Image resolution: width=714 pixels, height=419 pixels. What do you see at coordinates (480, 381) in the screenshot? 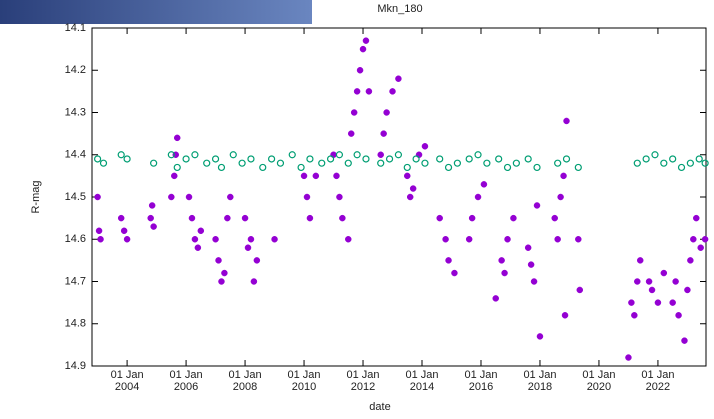
I see `x-tick-label-box: 01 Jan 2016` at bounding box center [480, 381].